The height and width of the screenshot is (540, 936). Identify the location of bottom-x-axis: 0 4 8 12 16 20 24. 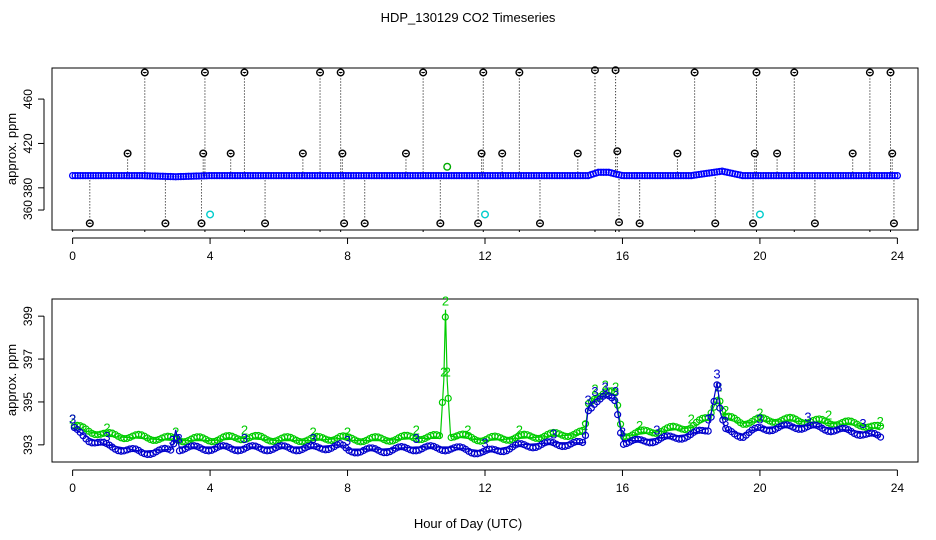
(486, 482).